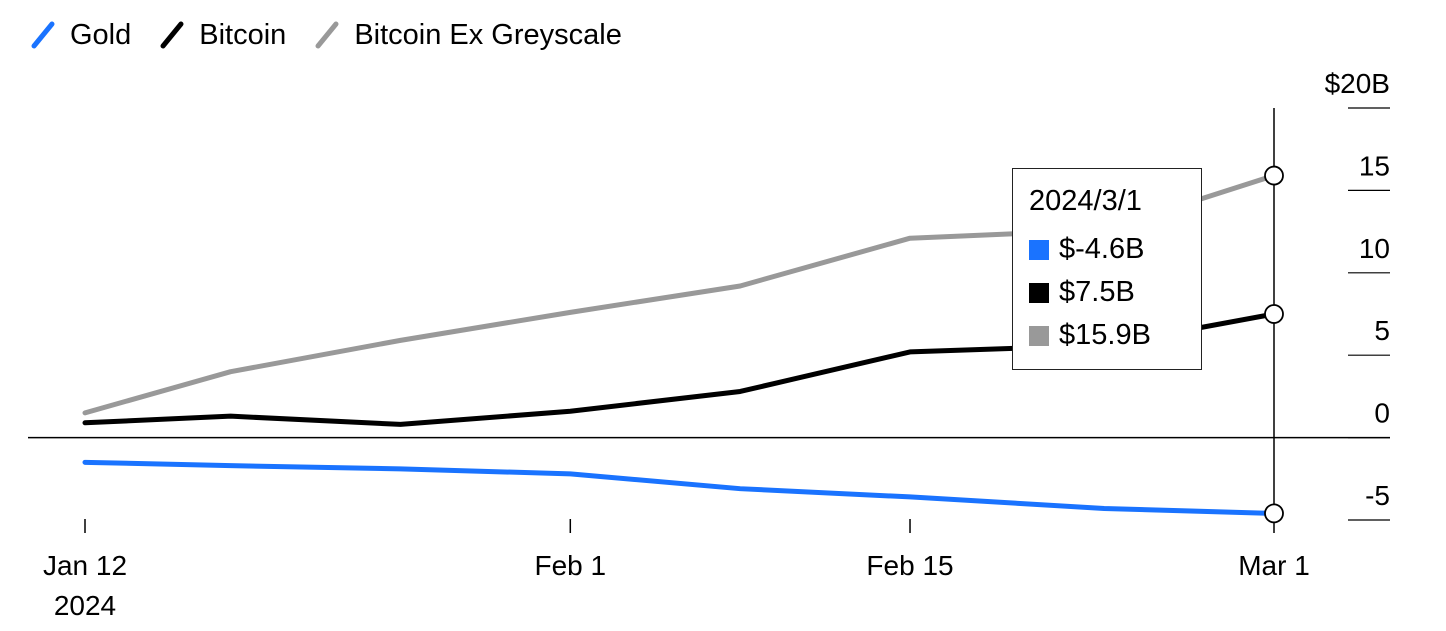  I want to click on hover-marker-bitcoin-ex-greyscale, so click(1274, 175).